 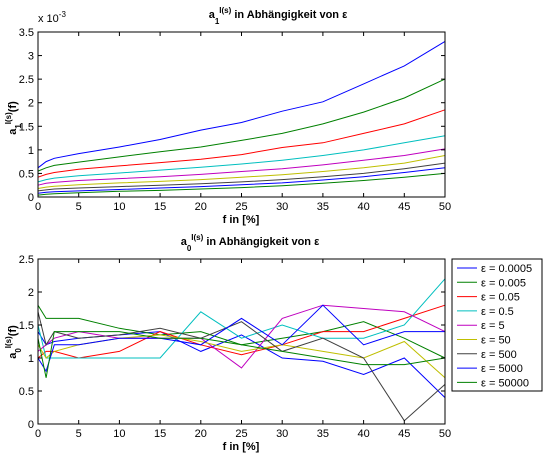 What do you see at coordinates (445, 434) in the screenshot?
I see `bottom-x-tick-label: 50` at bounding box center [445, 434].